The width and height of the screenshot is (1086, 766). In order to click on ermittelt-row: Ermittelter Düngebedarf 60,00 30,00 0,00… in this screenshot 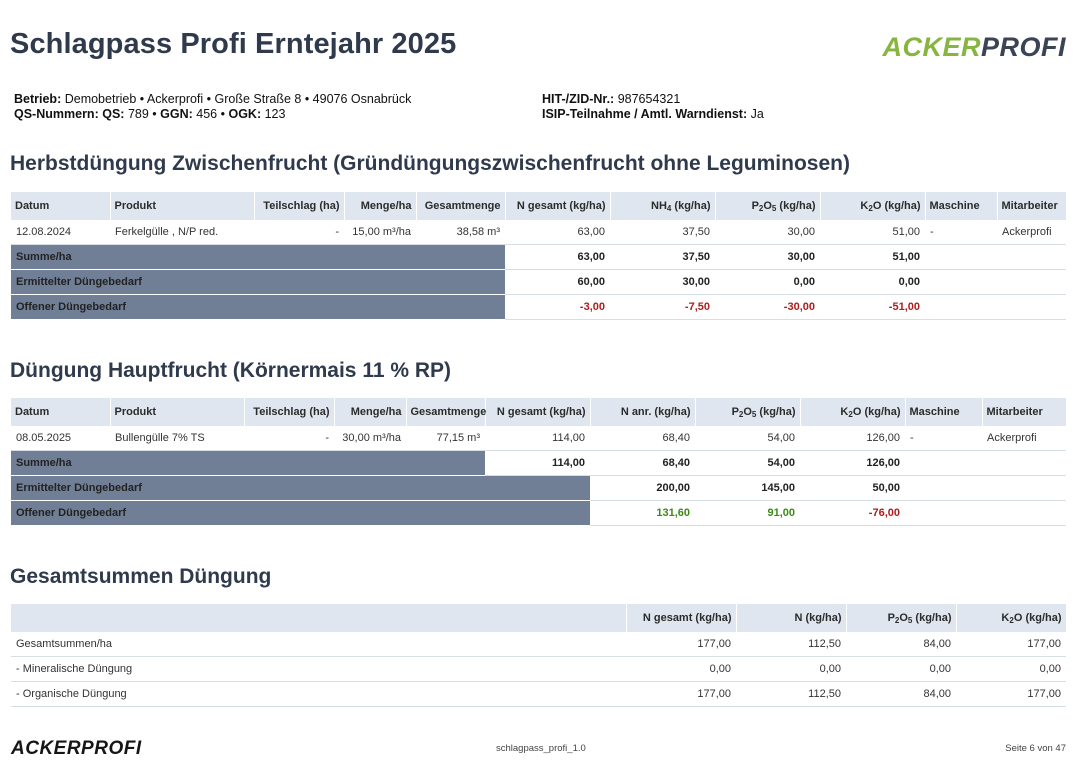, I will do `click(538, 282)`.